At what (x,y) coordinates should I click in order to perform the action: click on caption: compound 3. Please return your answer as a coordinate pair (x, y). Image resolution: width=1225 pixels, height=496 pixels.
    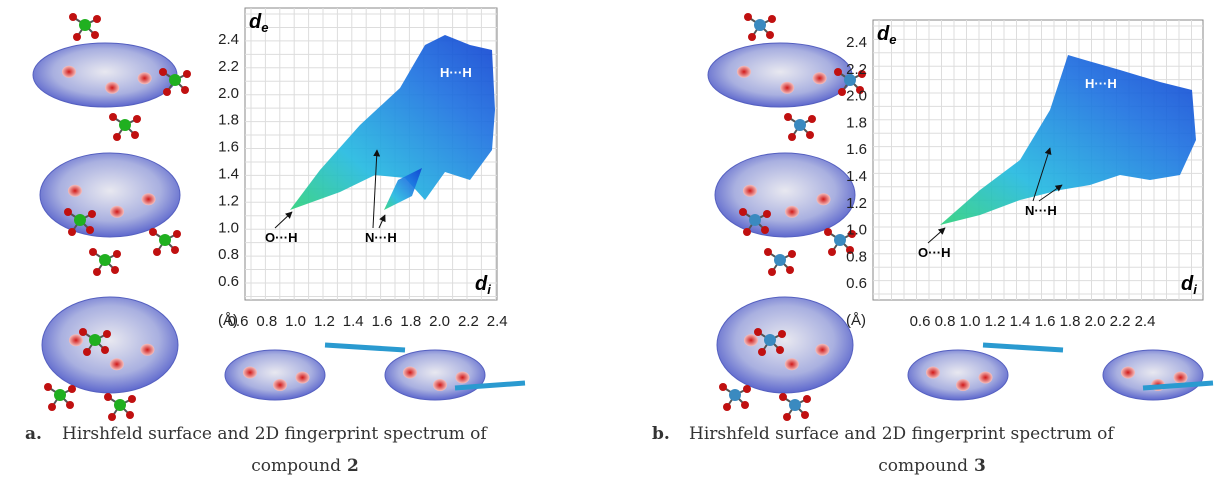
    Looking at the image, I should click on (932, 466).